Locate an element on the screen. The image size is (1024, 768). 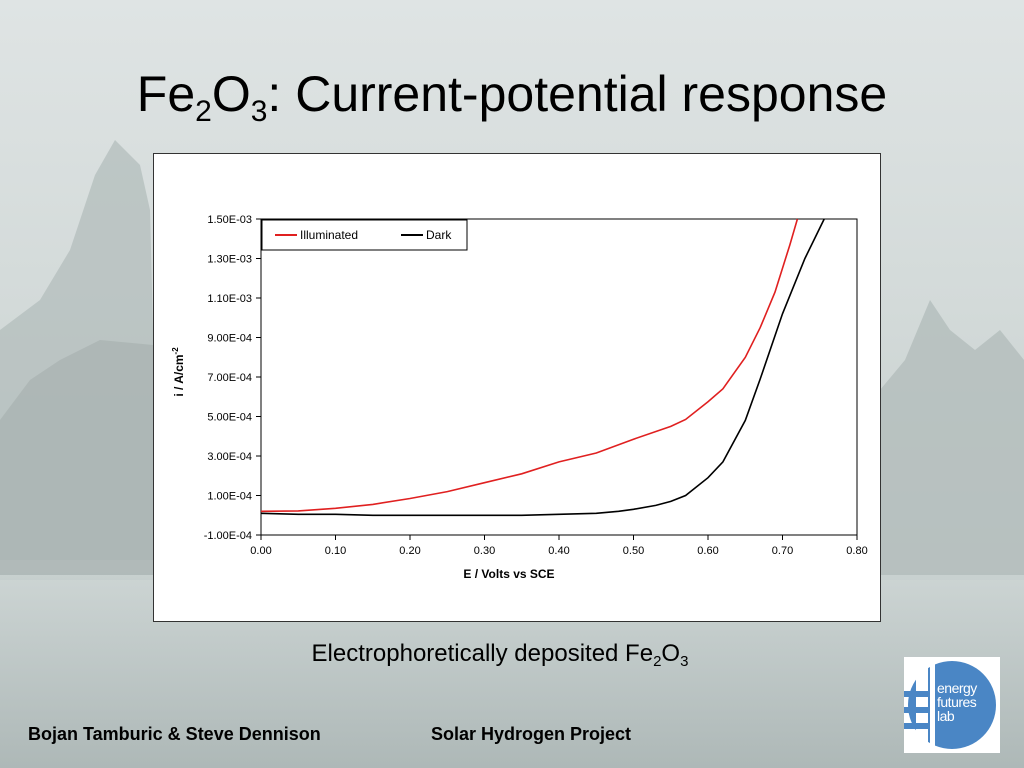
chart-caption: Electrophoretically deposited Fe2O3 is located at coordinates (500, 655).